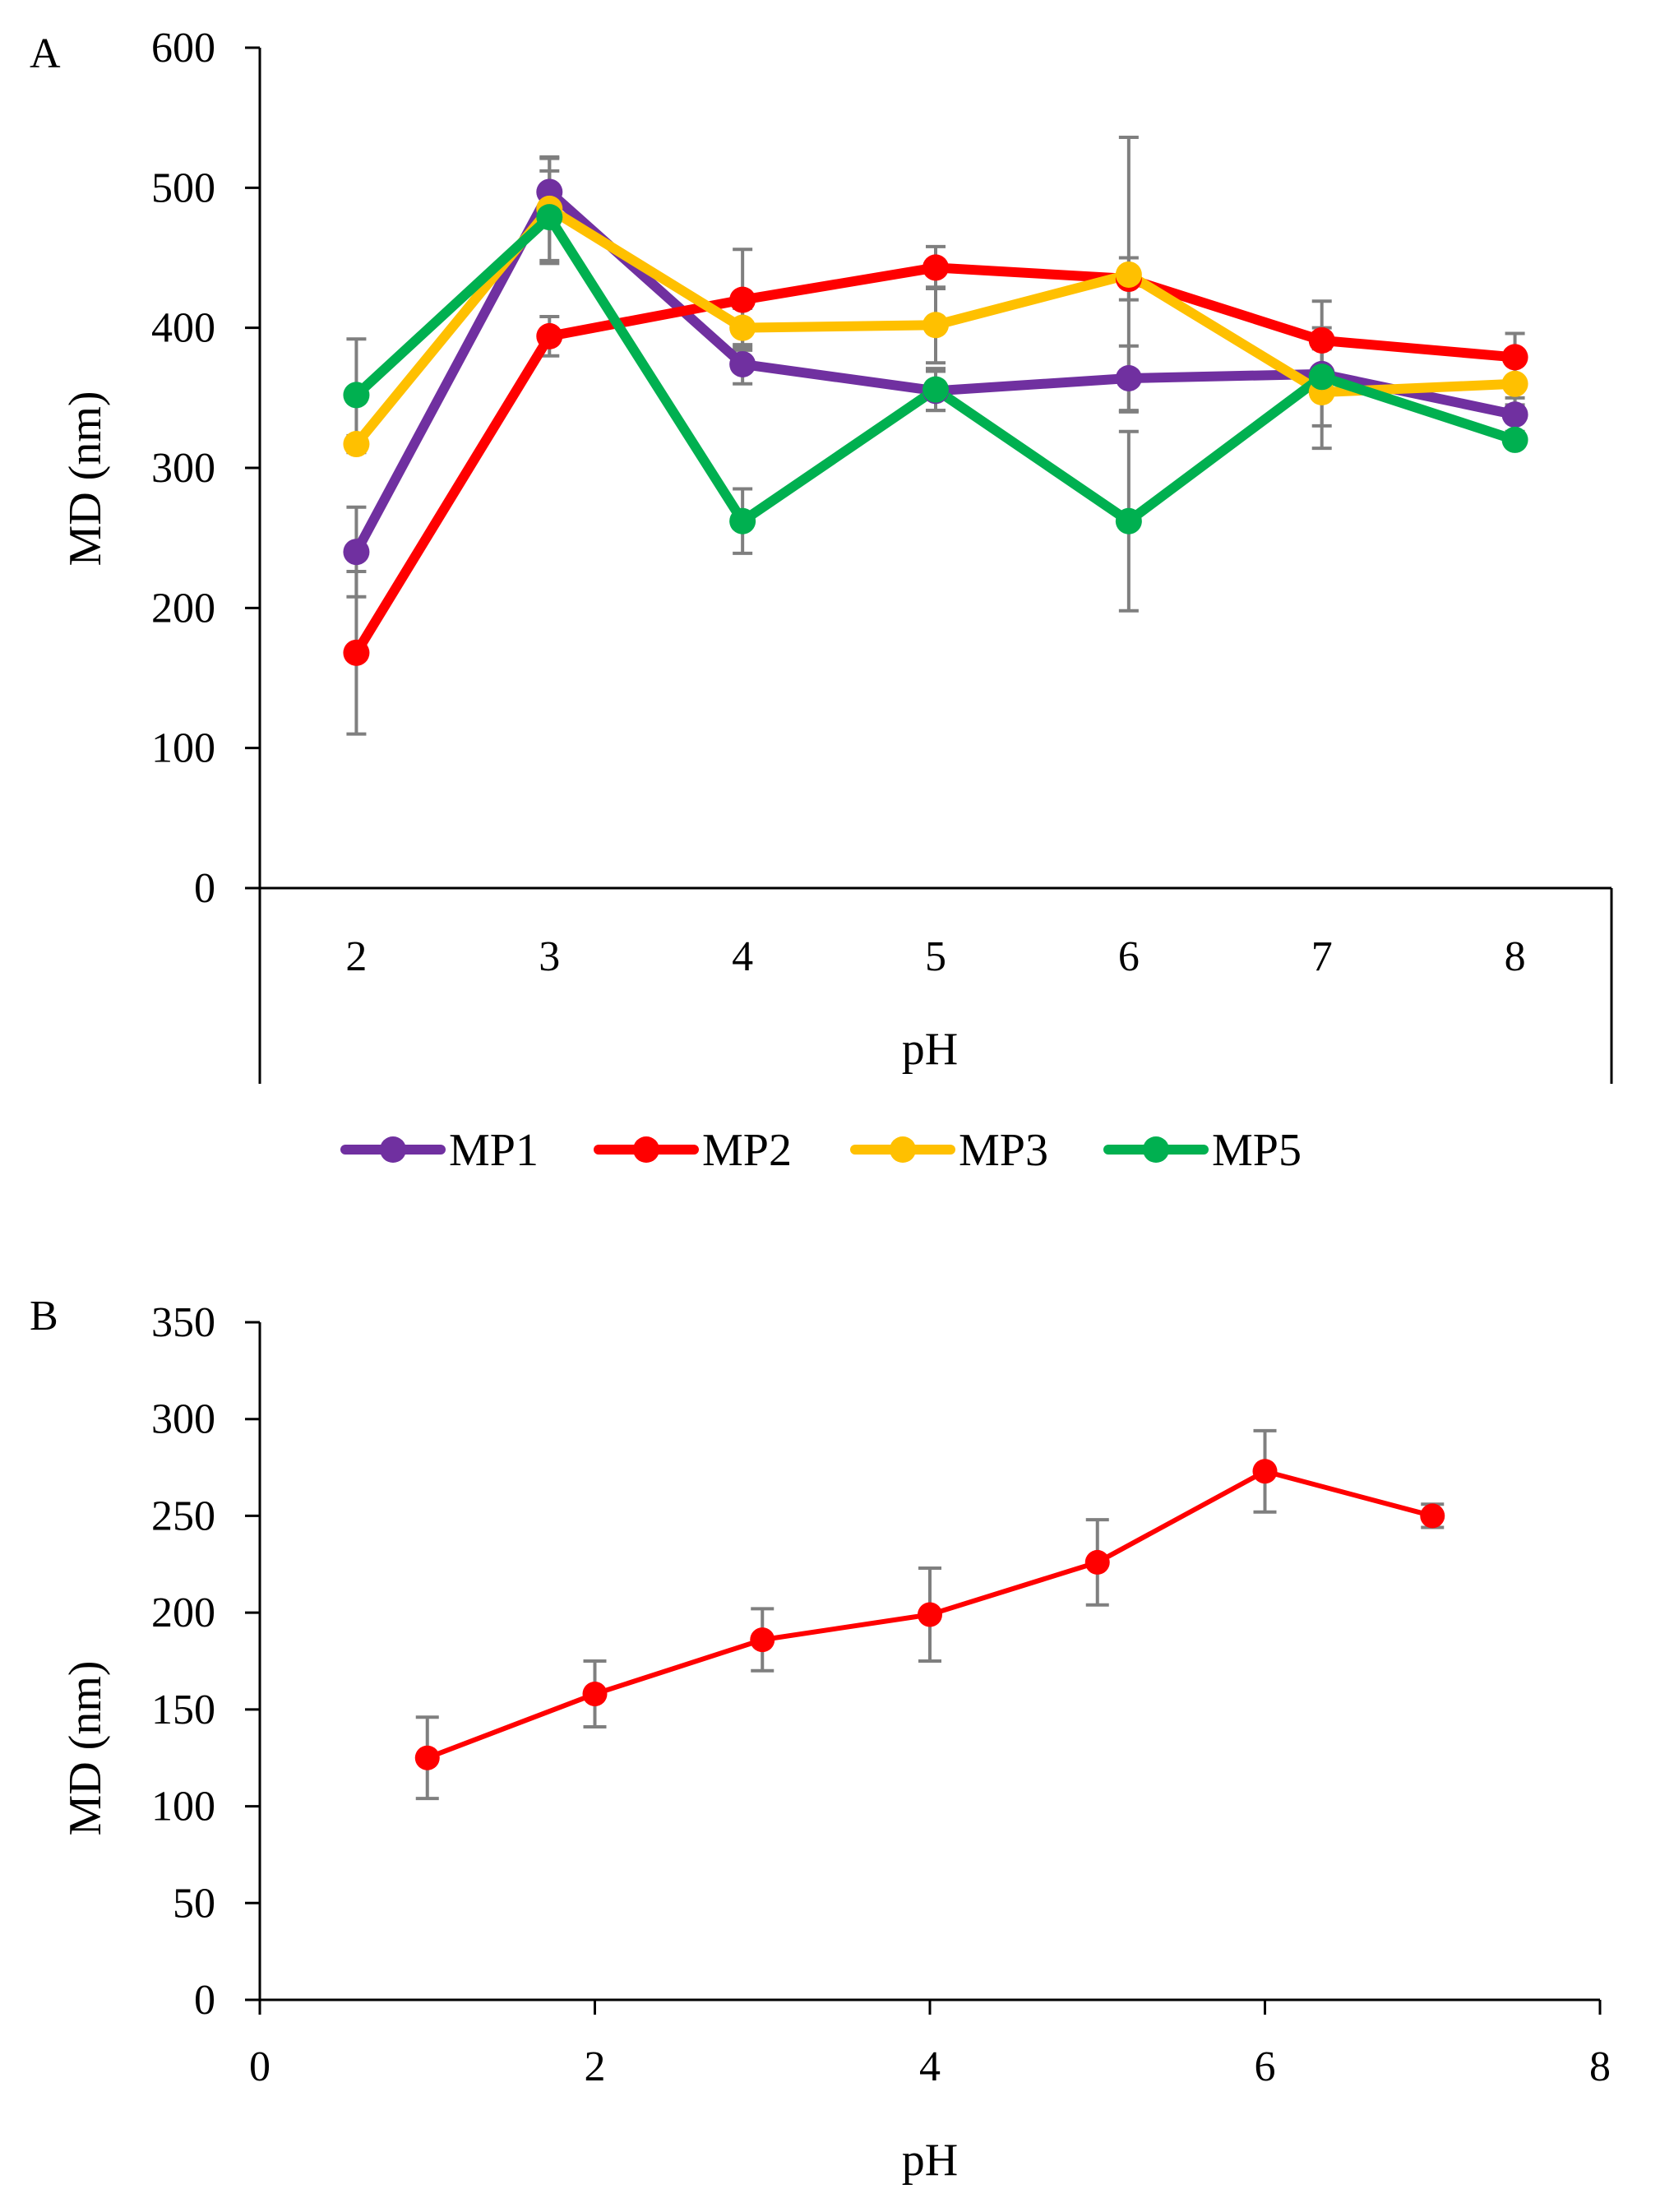 The height and width of the screenshot is (2212, 1660). Describe the element at coordinates (1129, 956) in the screenshot. I see `panel-a-x-tick-label: 6` at that location.